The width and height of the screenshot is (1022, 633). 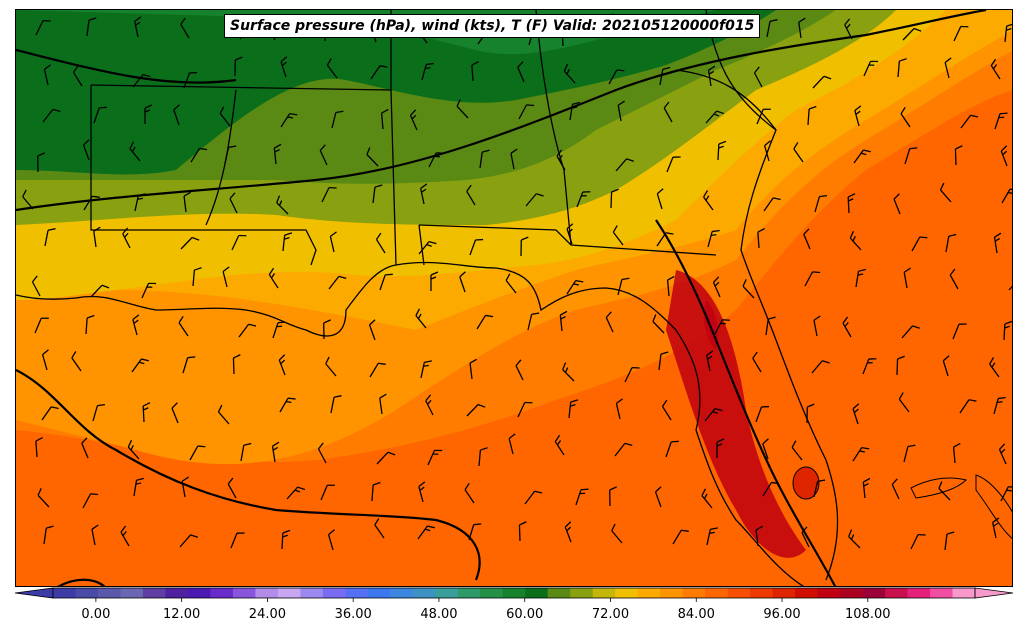 What do you see at coordinates (993, 506) in the screenshot?
I see `cuba-coast` at bounding box center [993, 506].